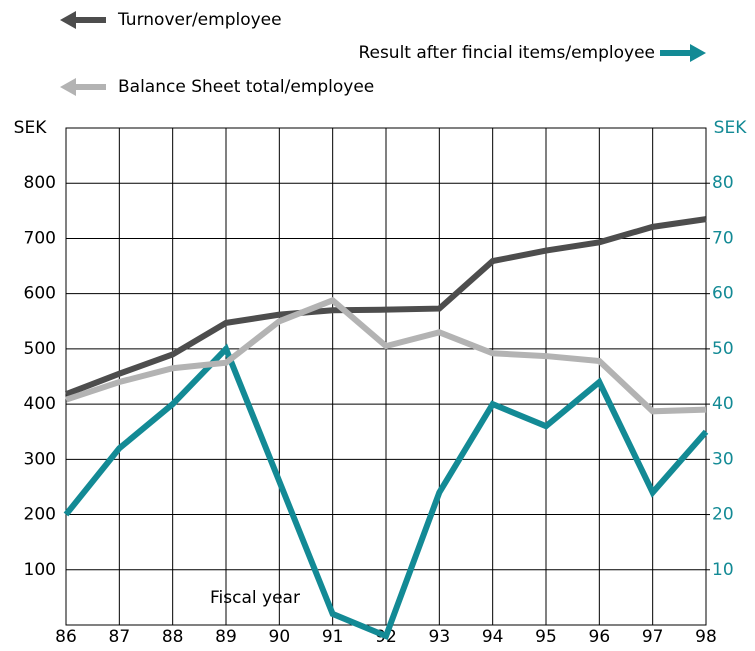 The height and width of the screenshot is (651, 755). Describe the element at coordinates (653, 637) in the screenshot. I see `x-tick-label: 97` at that location.